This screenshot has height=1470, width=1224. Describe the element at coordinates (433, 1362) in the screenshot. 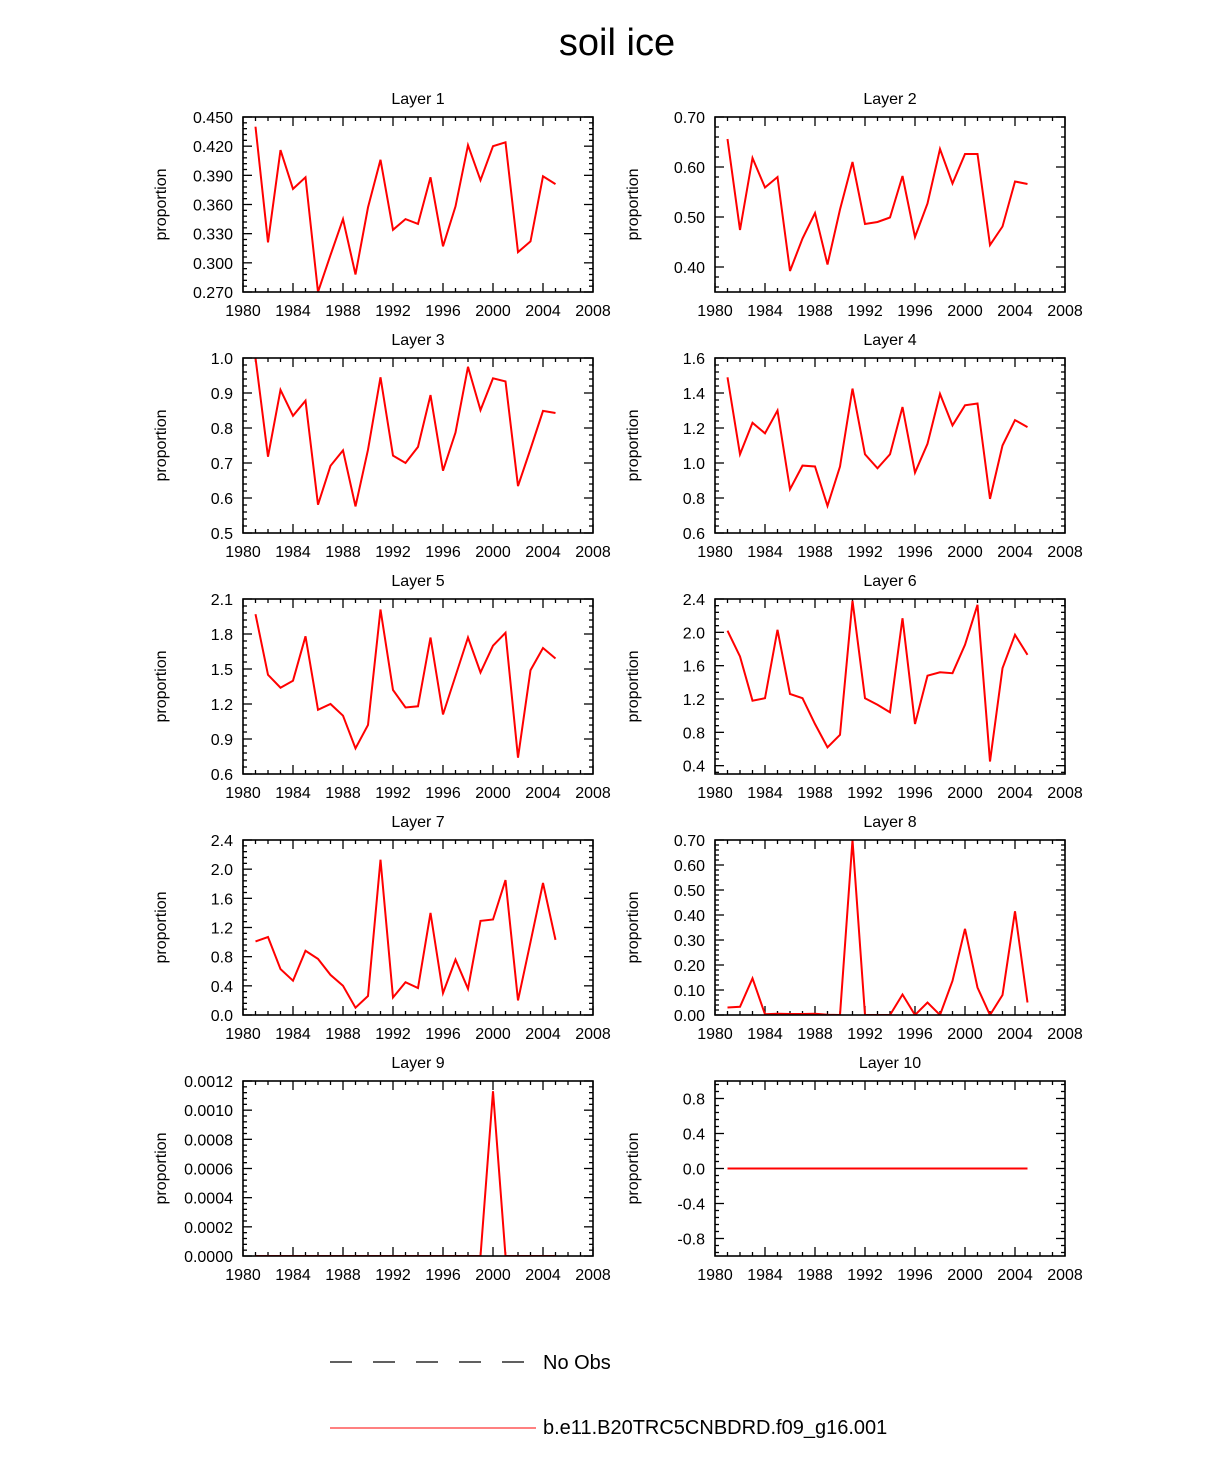

I see `legend-no-obs-swatch` at that location.